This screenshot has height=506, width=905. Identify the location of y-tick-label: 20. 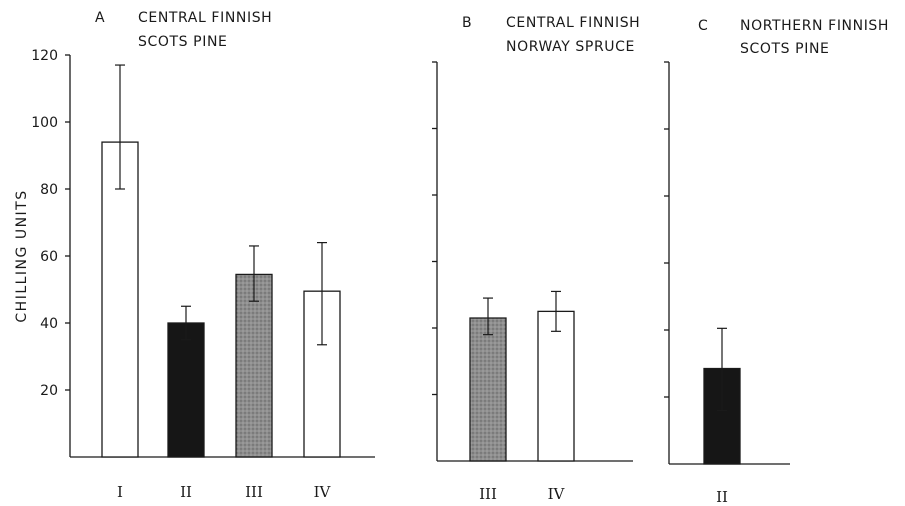
(49, 391).